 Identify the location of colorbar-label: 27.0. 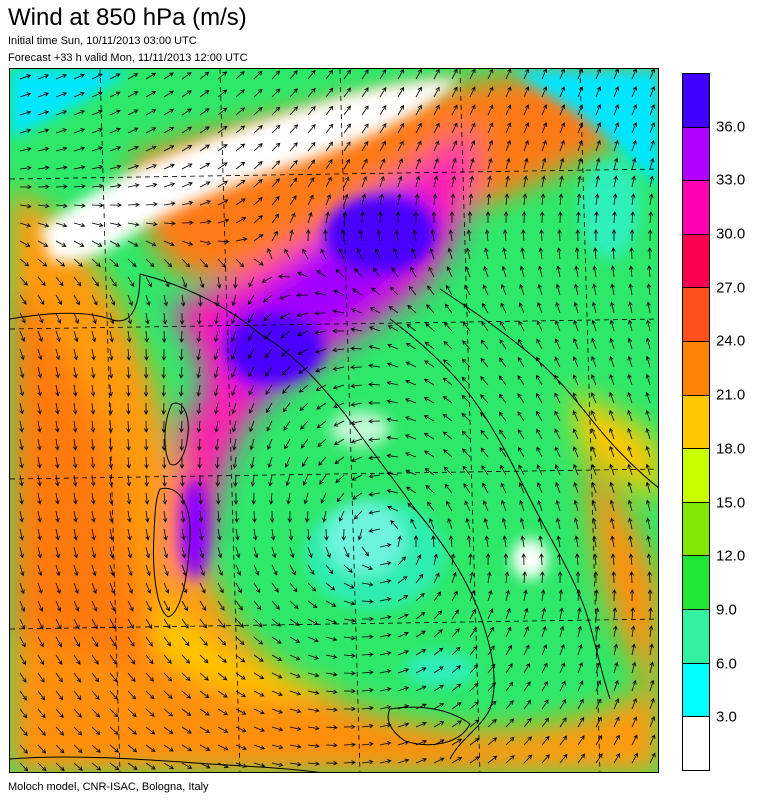
(731, 288).